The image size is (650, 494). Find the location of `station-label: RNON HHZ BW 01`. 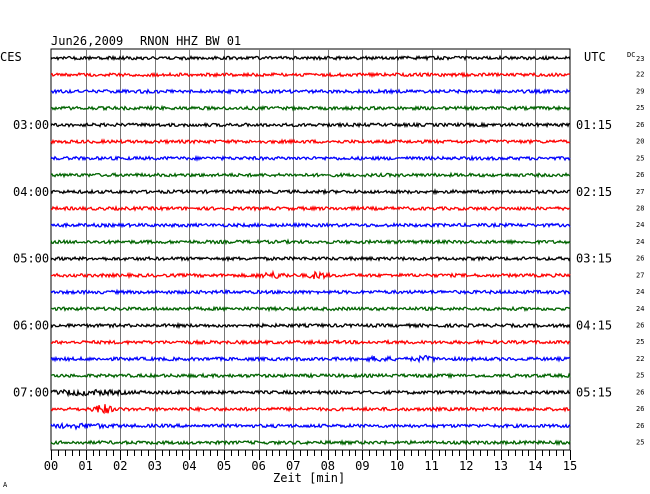

station-label: RNON HHZ BW 01 is located at coordinates (190, 41).